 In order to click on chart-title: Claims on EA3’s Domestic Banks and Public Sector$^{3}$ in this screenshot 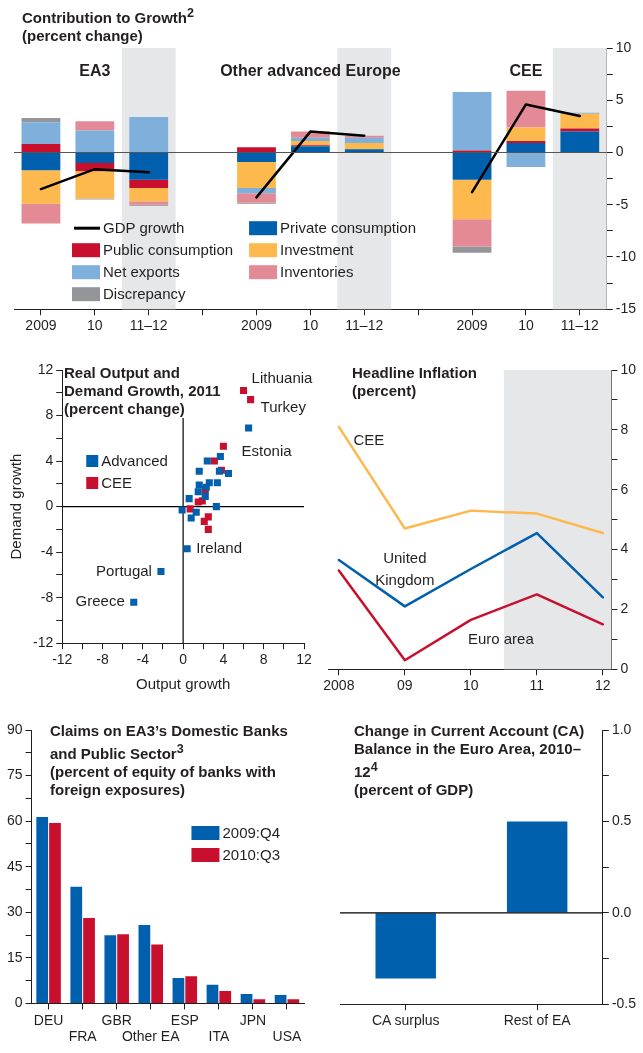, I will do `click(169, 742)`.